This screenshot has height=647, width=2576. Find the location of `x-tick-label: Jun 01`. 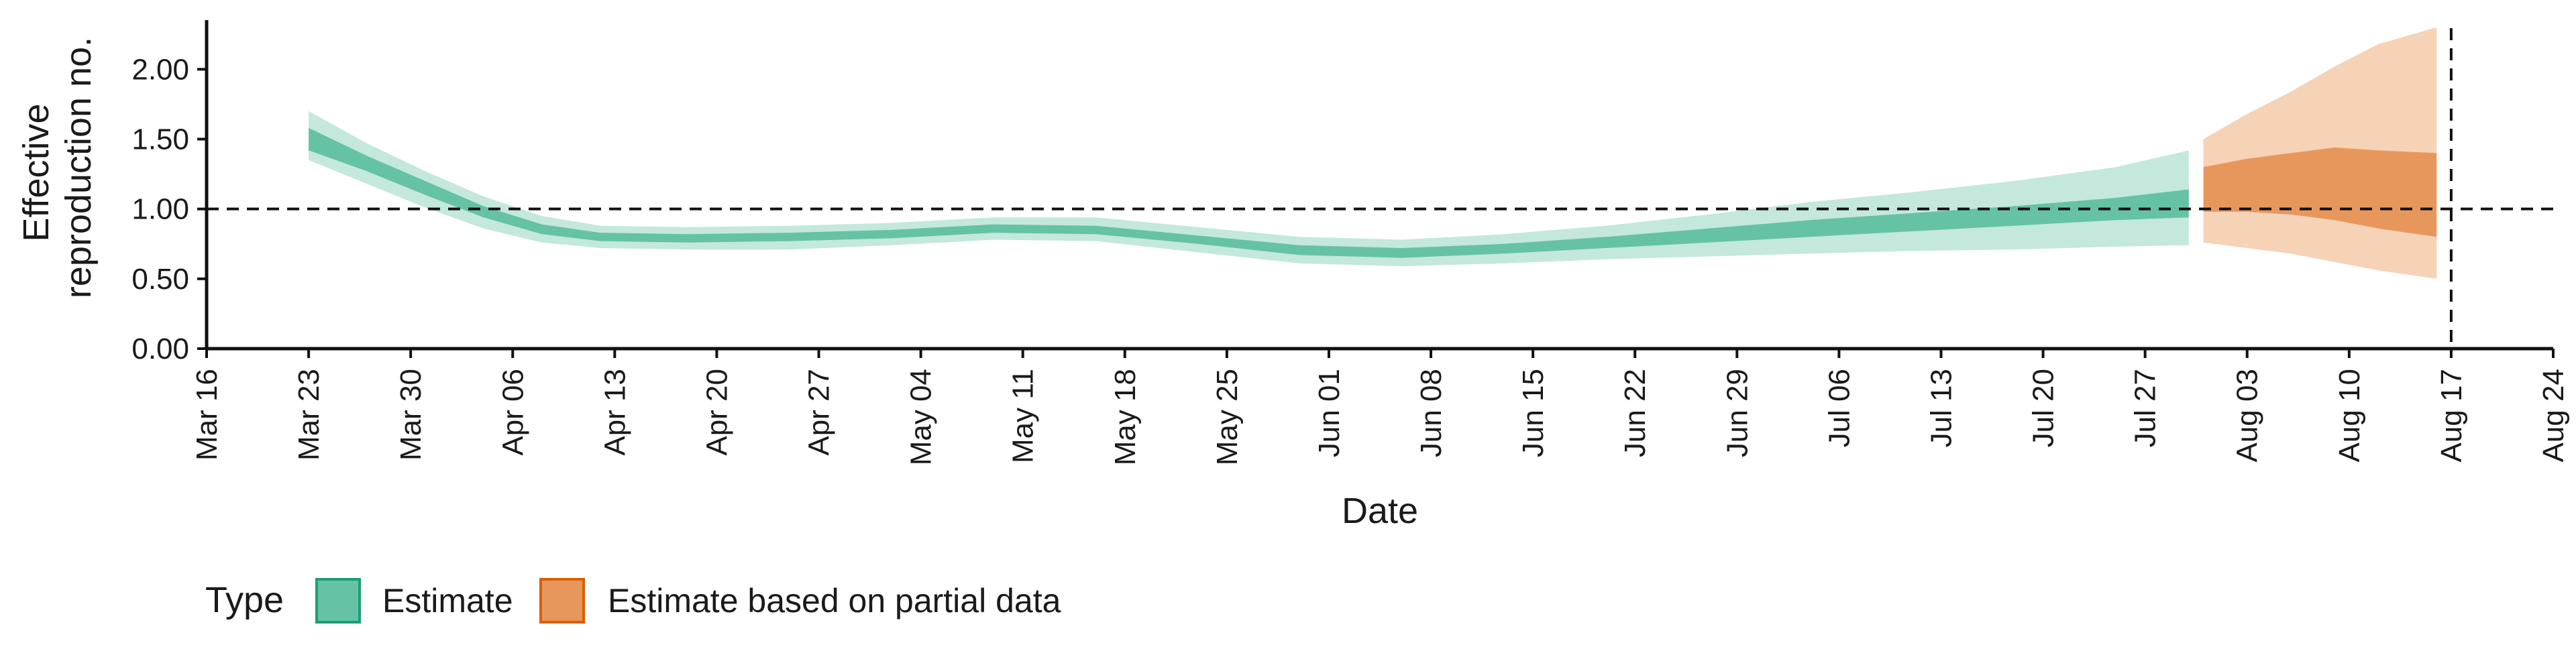

x-tick-label: Jun 01 is located at coordinates (1329, 413).